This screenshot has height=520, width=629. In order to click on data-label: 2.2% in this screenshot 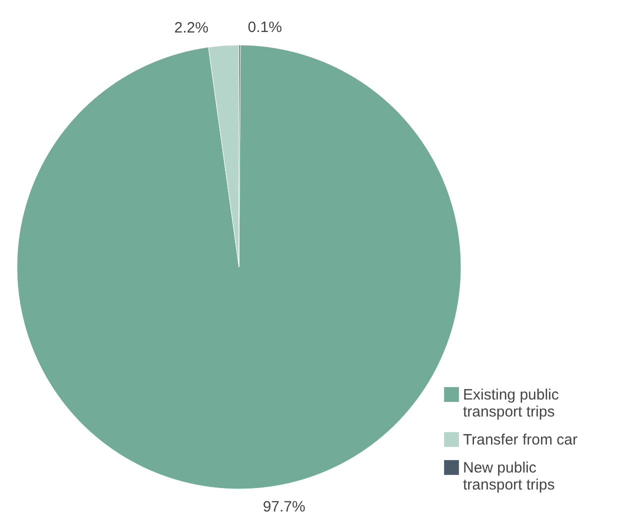, I will do `click(191, 28)`.